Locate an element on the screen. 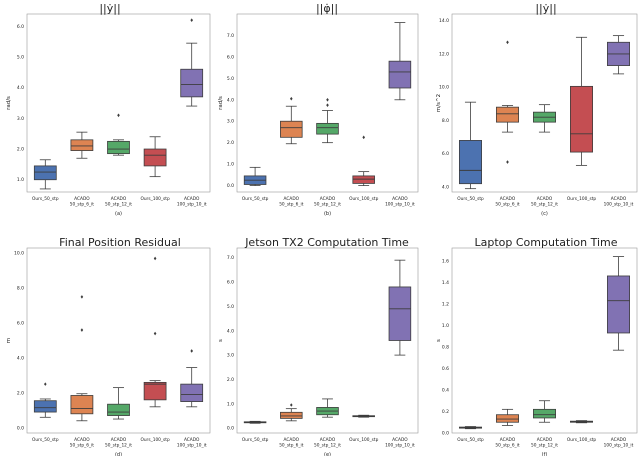 The width and height of the screenshot is (640, 456). y-tick-label: 6.0 is located at coordinates (445, 154).